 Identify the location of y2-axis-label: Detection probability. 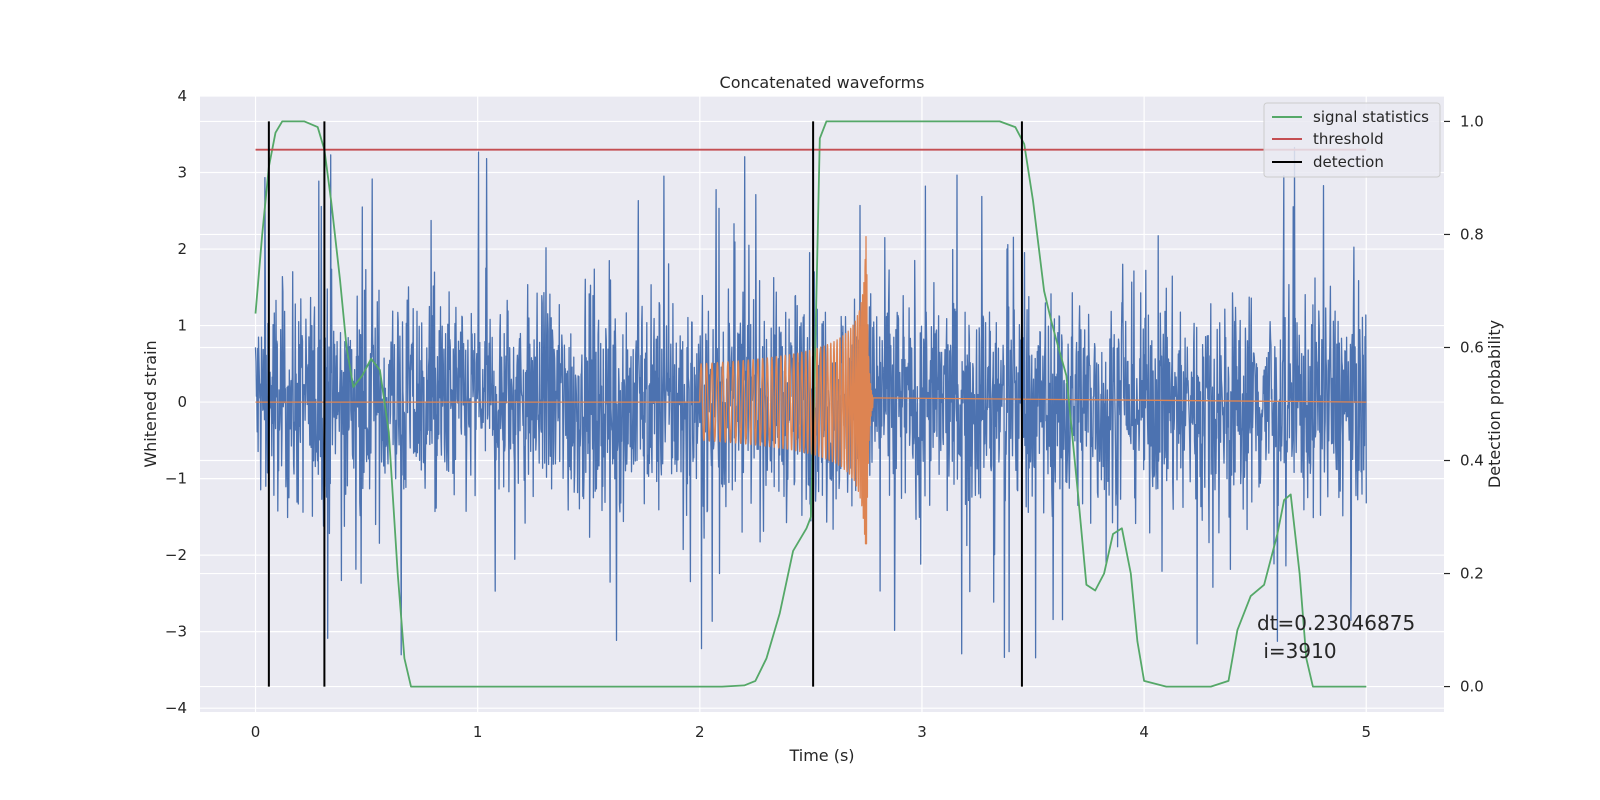
(1494, 404).